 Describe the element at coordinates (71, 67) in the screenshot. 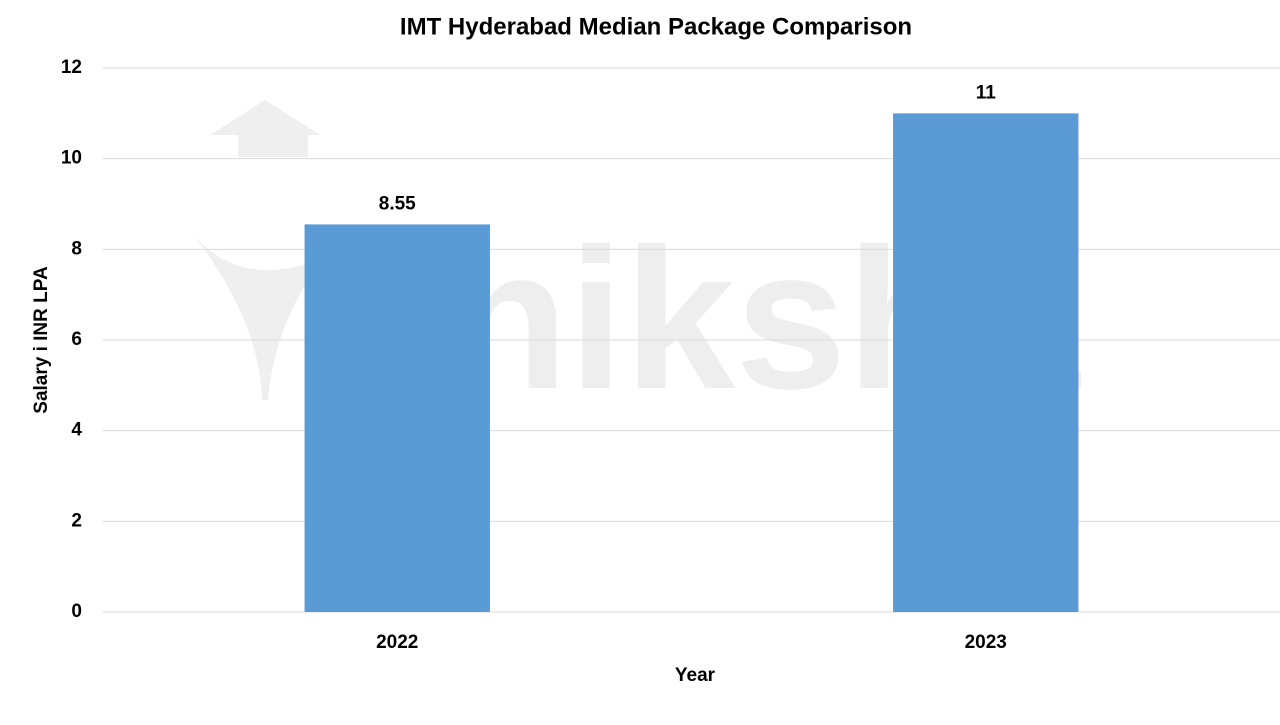

I see `y-tick-label: 12` at that location.